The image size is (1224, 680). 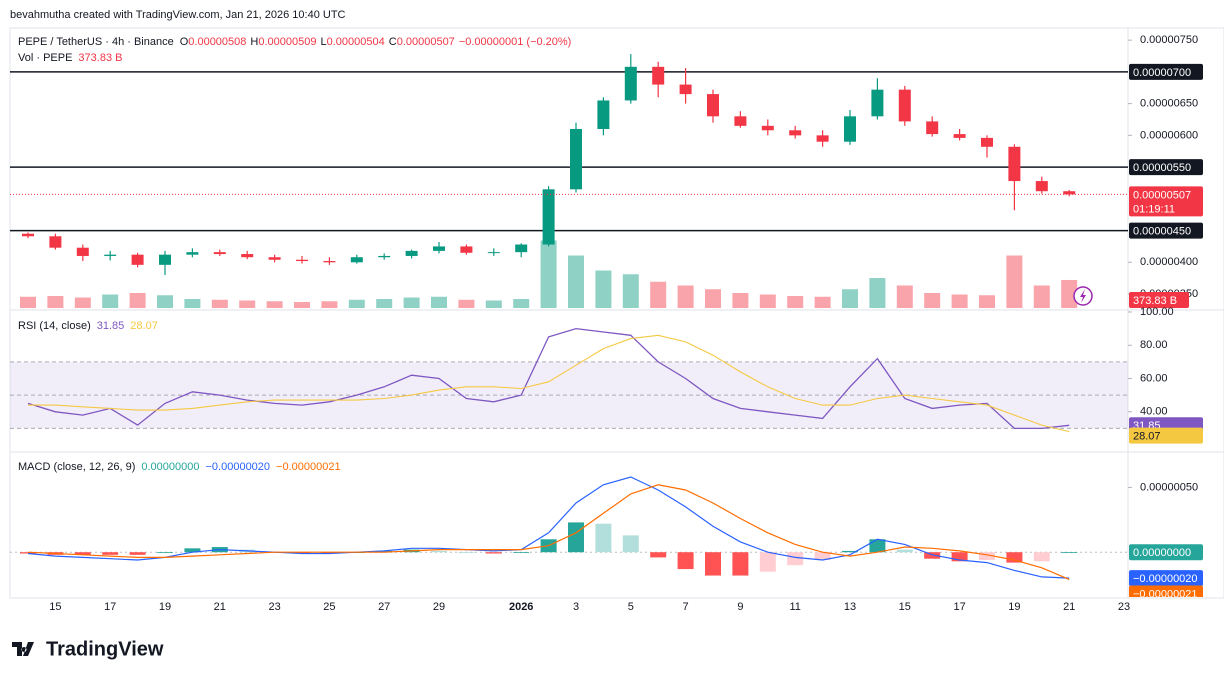 What do you see at coordinates (100, 58) in the screenshot?
I see `volume-value: 373.83 B` at bounding box center [100, 58].